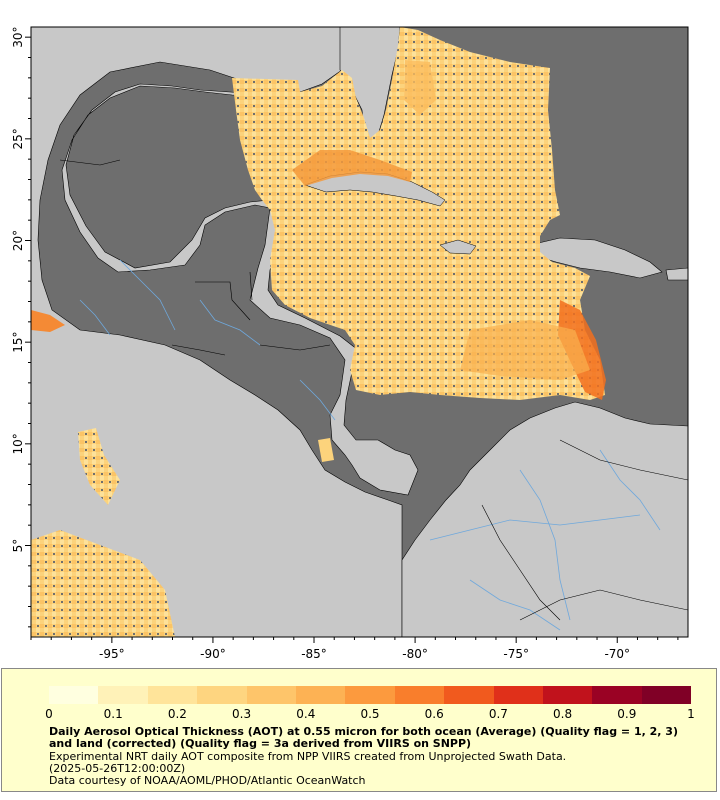  What do you see at coordinates (103, 583) in the screenshot?
I see `aot-pacific-west` at bounding box center [103, 583].